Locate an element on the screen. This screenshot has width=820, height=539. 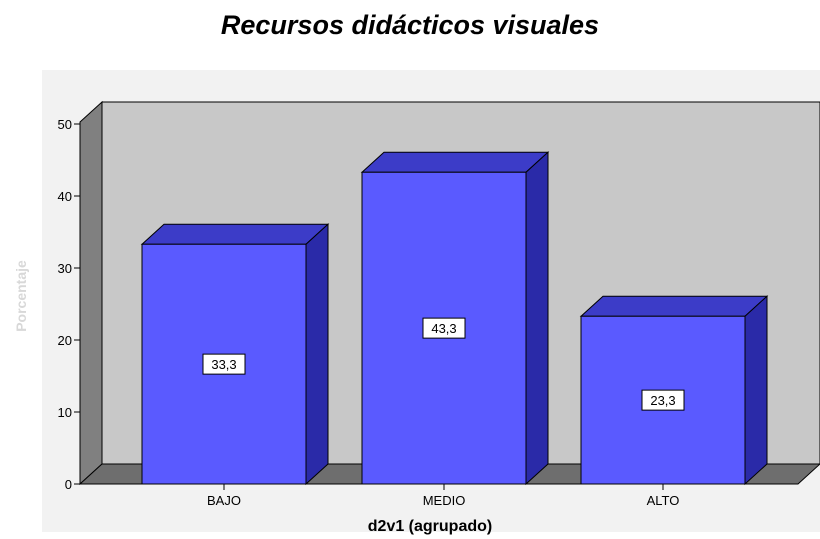
chart-title: Recursos didácticos visuales is located at coordinates (410, 25).